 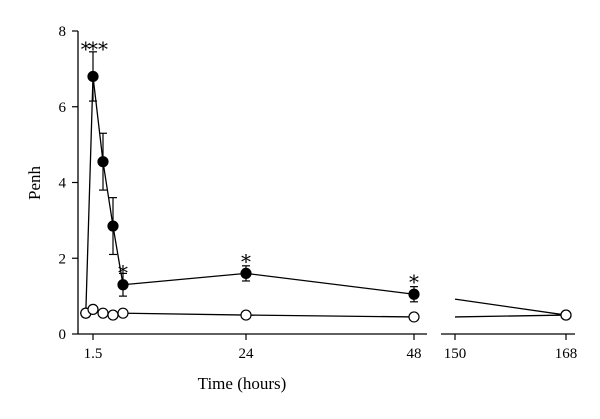 What do you see at coordinates (63, 259) in the screenshot?
I see `y-tick-label: 2` at bounding box center [63, 259].